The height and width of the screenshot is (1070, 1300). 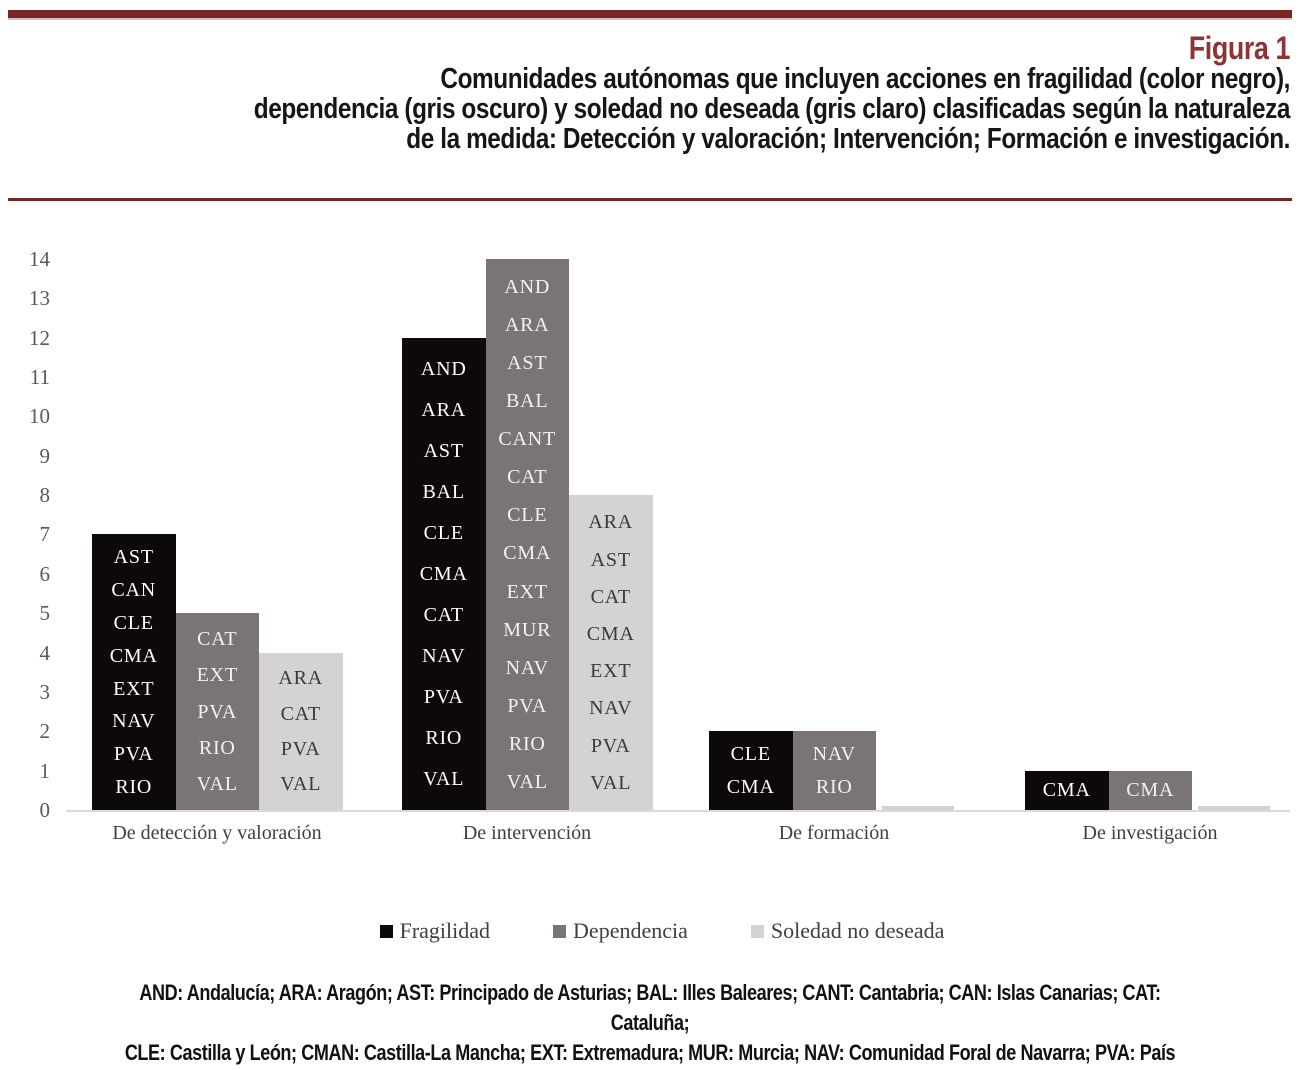 What do you see at coordinates (39, 416) in the screenshot?
I see `y-axis-tick-label: 10` at bounding box center [39, 416].